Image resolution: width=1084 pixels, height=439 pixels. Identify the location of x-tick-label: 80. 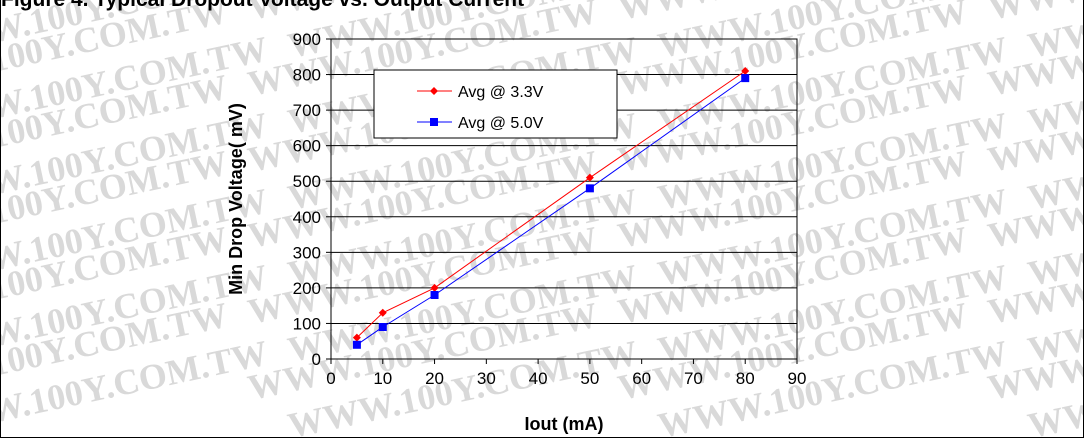
(745, 378).